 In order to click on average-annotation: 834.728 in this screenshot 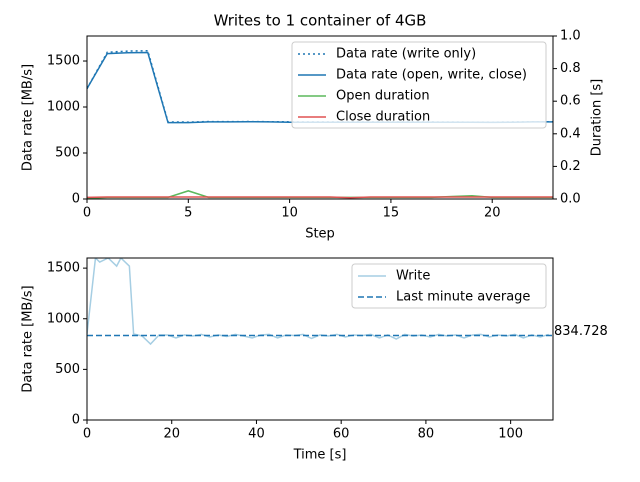, I will do `click(581, 331)`.